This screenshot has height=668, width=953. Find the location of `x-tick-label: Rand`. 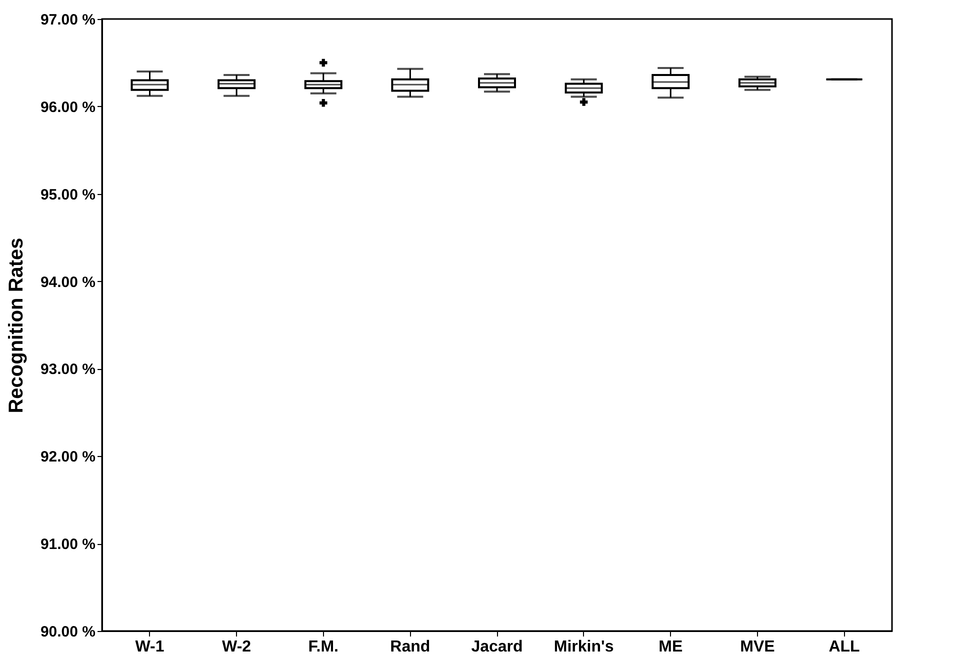

x-tick-label: Rand is located at coordinates (410, 647).